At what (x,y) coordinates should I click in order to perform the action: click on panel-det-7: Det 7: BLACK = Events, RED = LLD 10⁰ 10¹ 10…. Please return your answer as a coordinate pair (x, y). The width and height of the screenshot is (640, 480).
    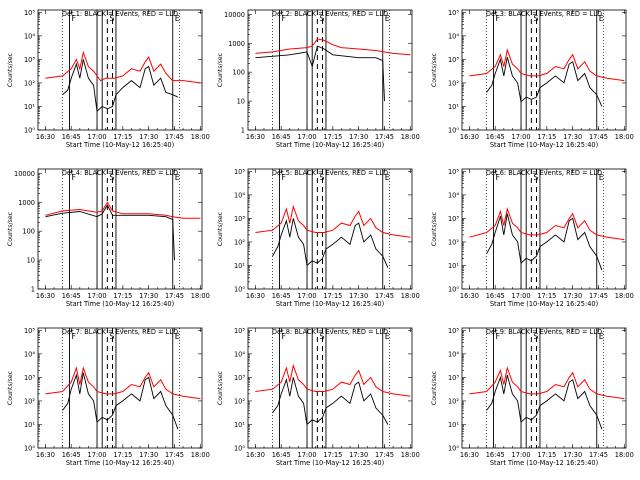
    Looking at the image, I should click on (108, 397).